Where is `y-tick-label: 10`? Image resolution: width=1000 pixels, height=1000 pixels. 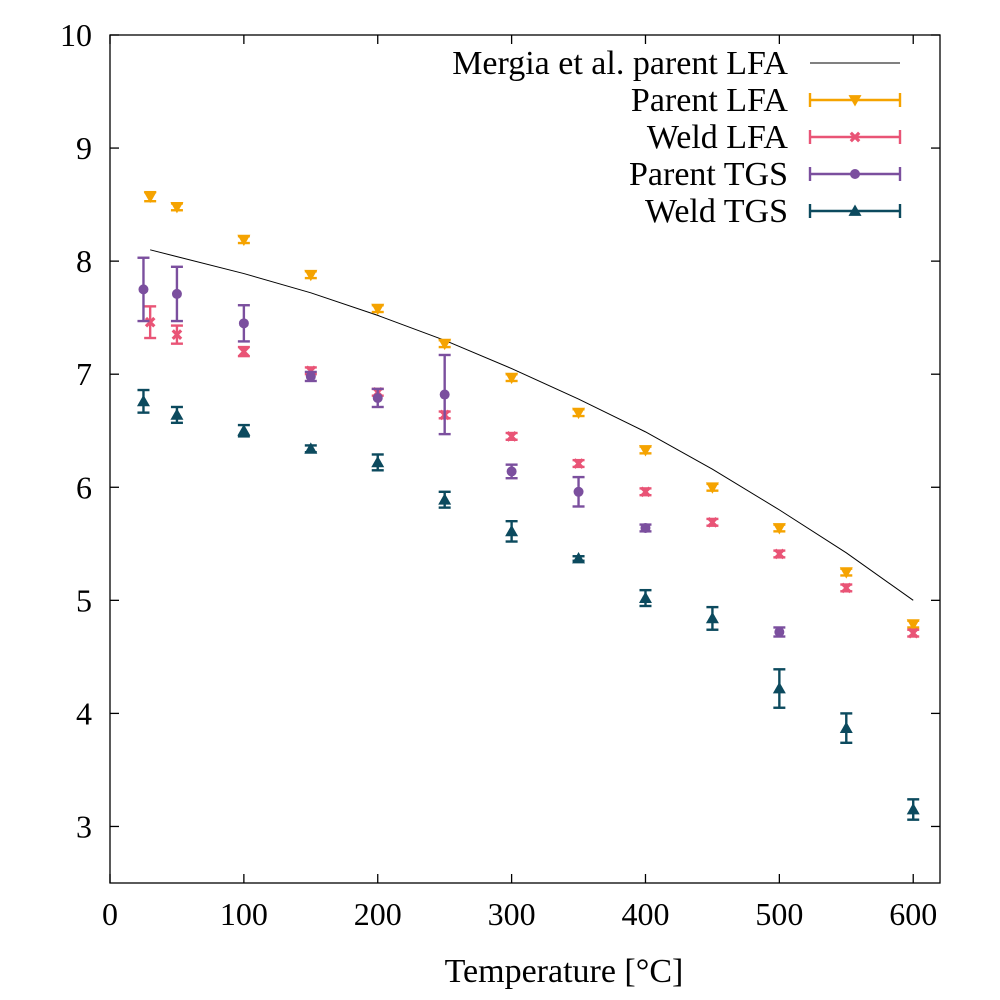 y-tick-label: 10 is located at coordinates (76, 35).